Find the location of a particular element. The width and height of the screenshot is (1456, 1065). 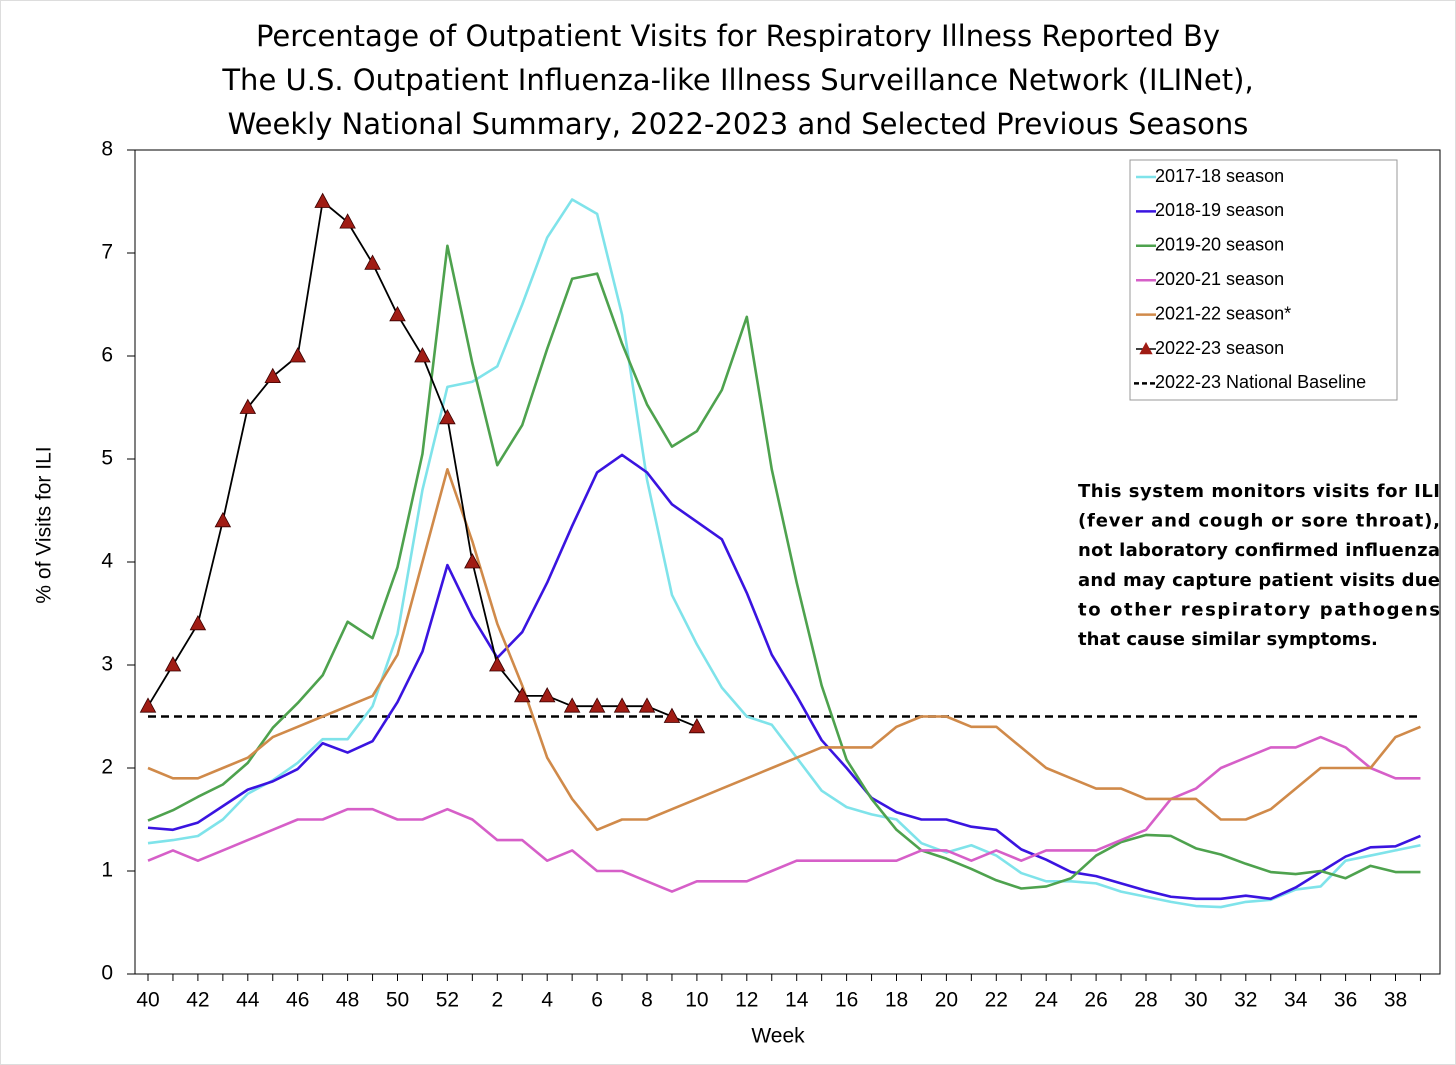

y-tick-label: 8 is located at coordinates (107, 149).